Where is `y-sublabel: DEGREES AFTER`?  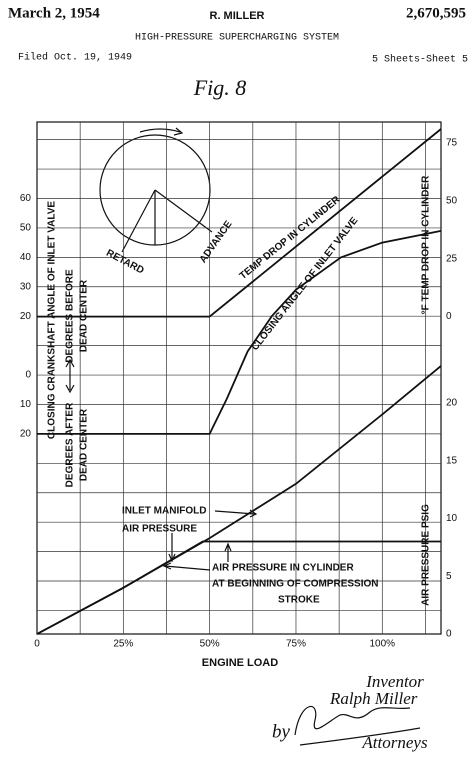
y-sublabel: DEGREES AFTER is located at coordinates (70, 444).